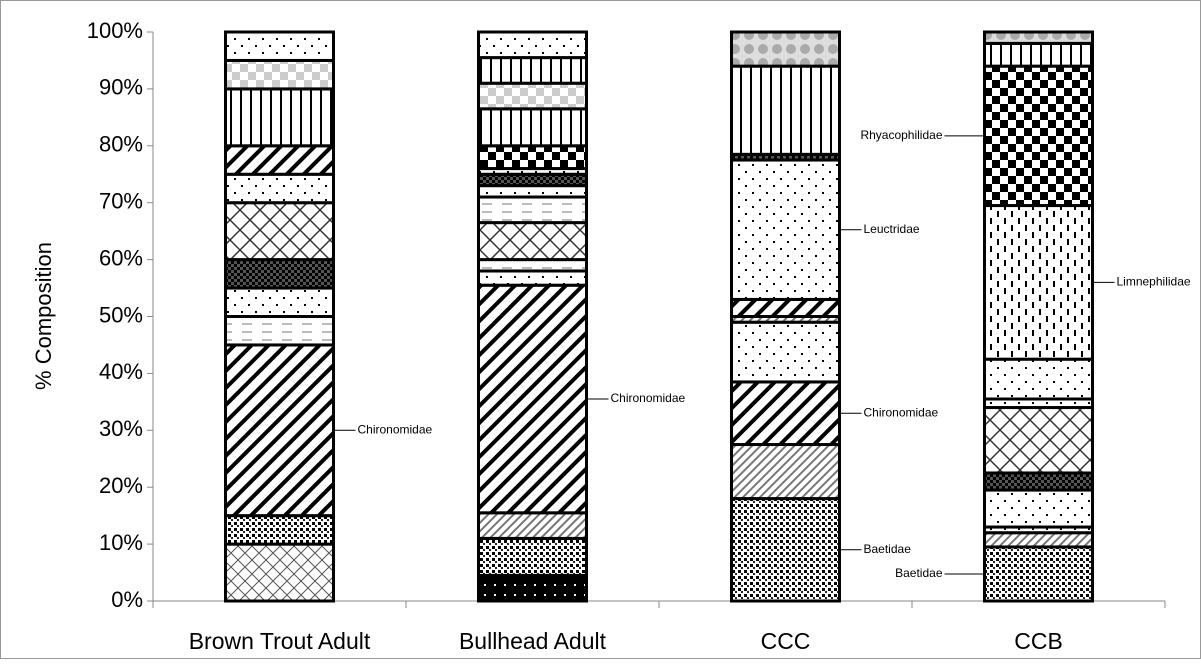 The height and width of the screenshot is (664, 1201). Describe the element at coordinates (121, 542) in the screenshot. I see `y-tick-label: 10%` at that location.